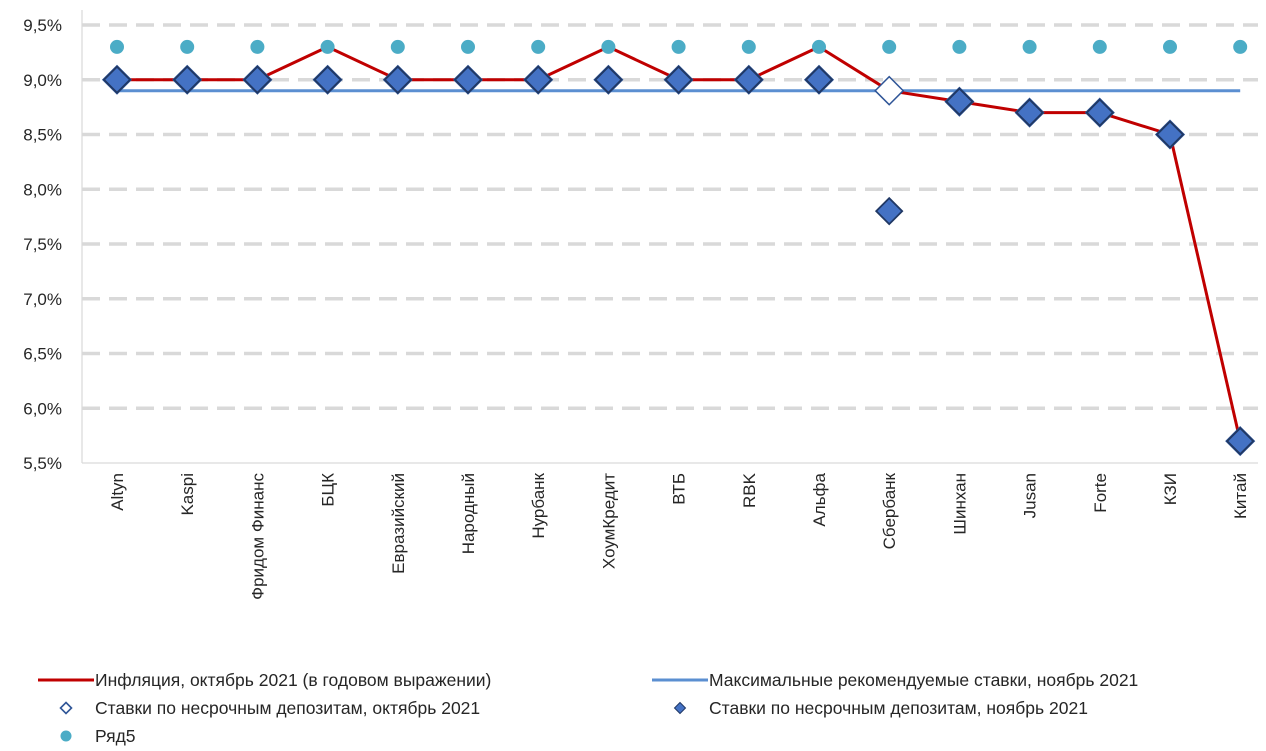 This screenshot has width=1266, height=751. What do you see at coordinates (889, 510) in the screenshot?
I see `x-tick-label: Сбербанк` at bounding box center [889, 510].